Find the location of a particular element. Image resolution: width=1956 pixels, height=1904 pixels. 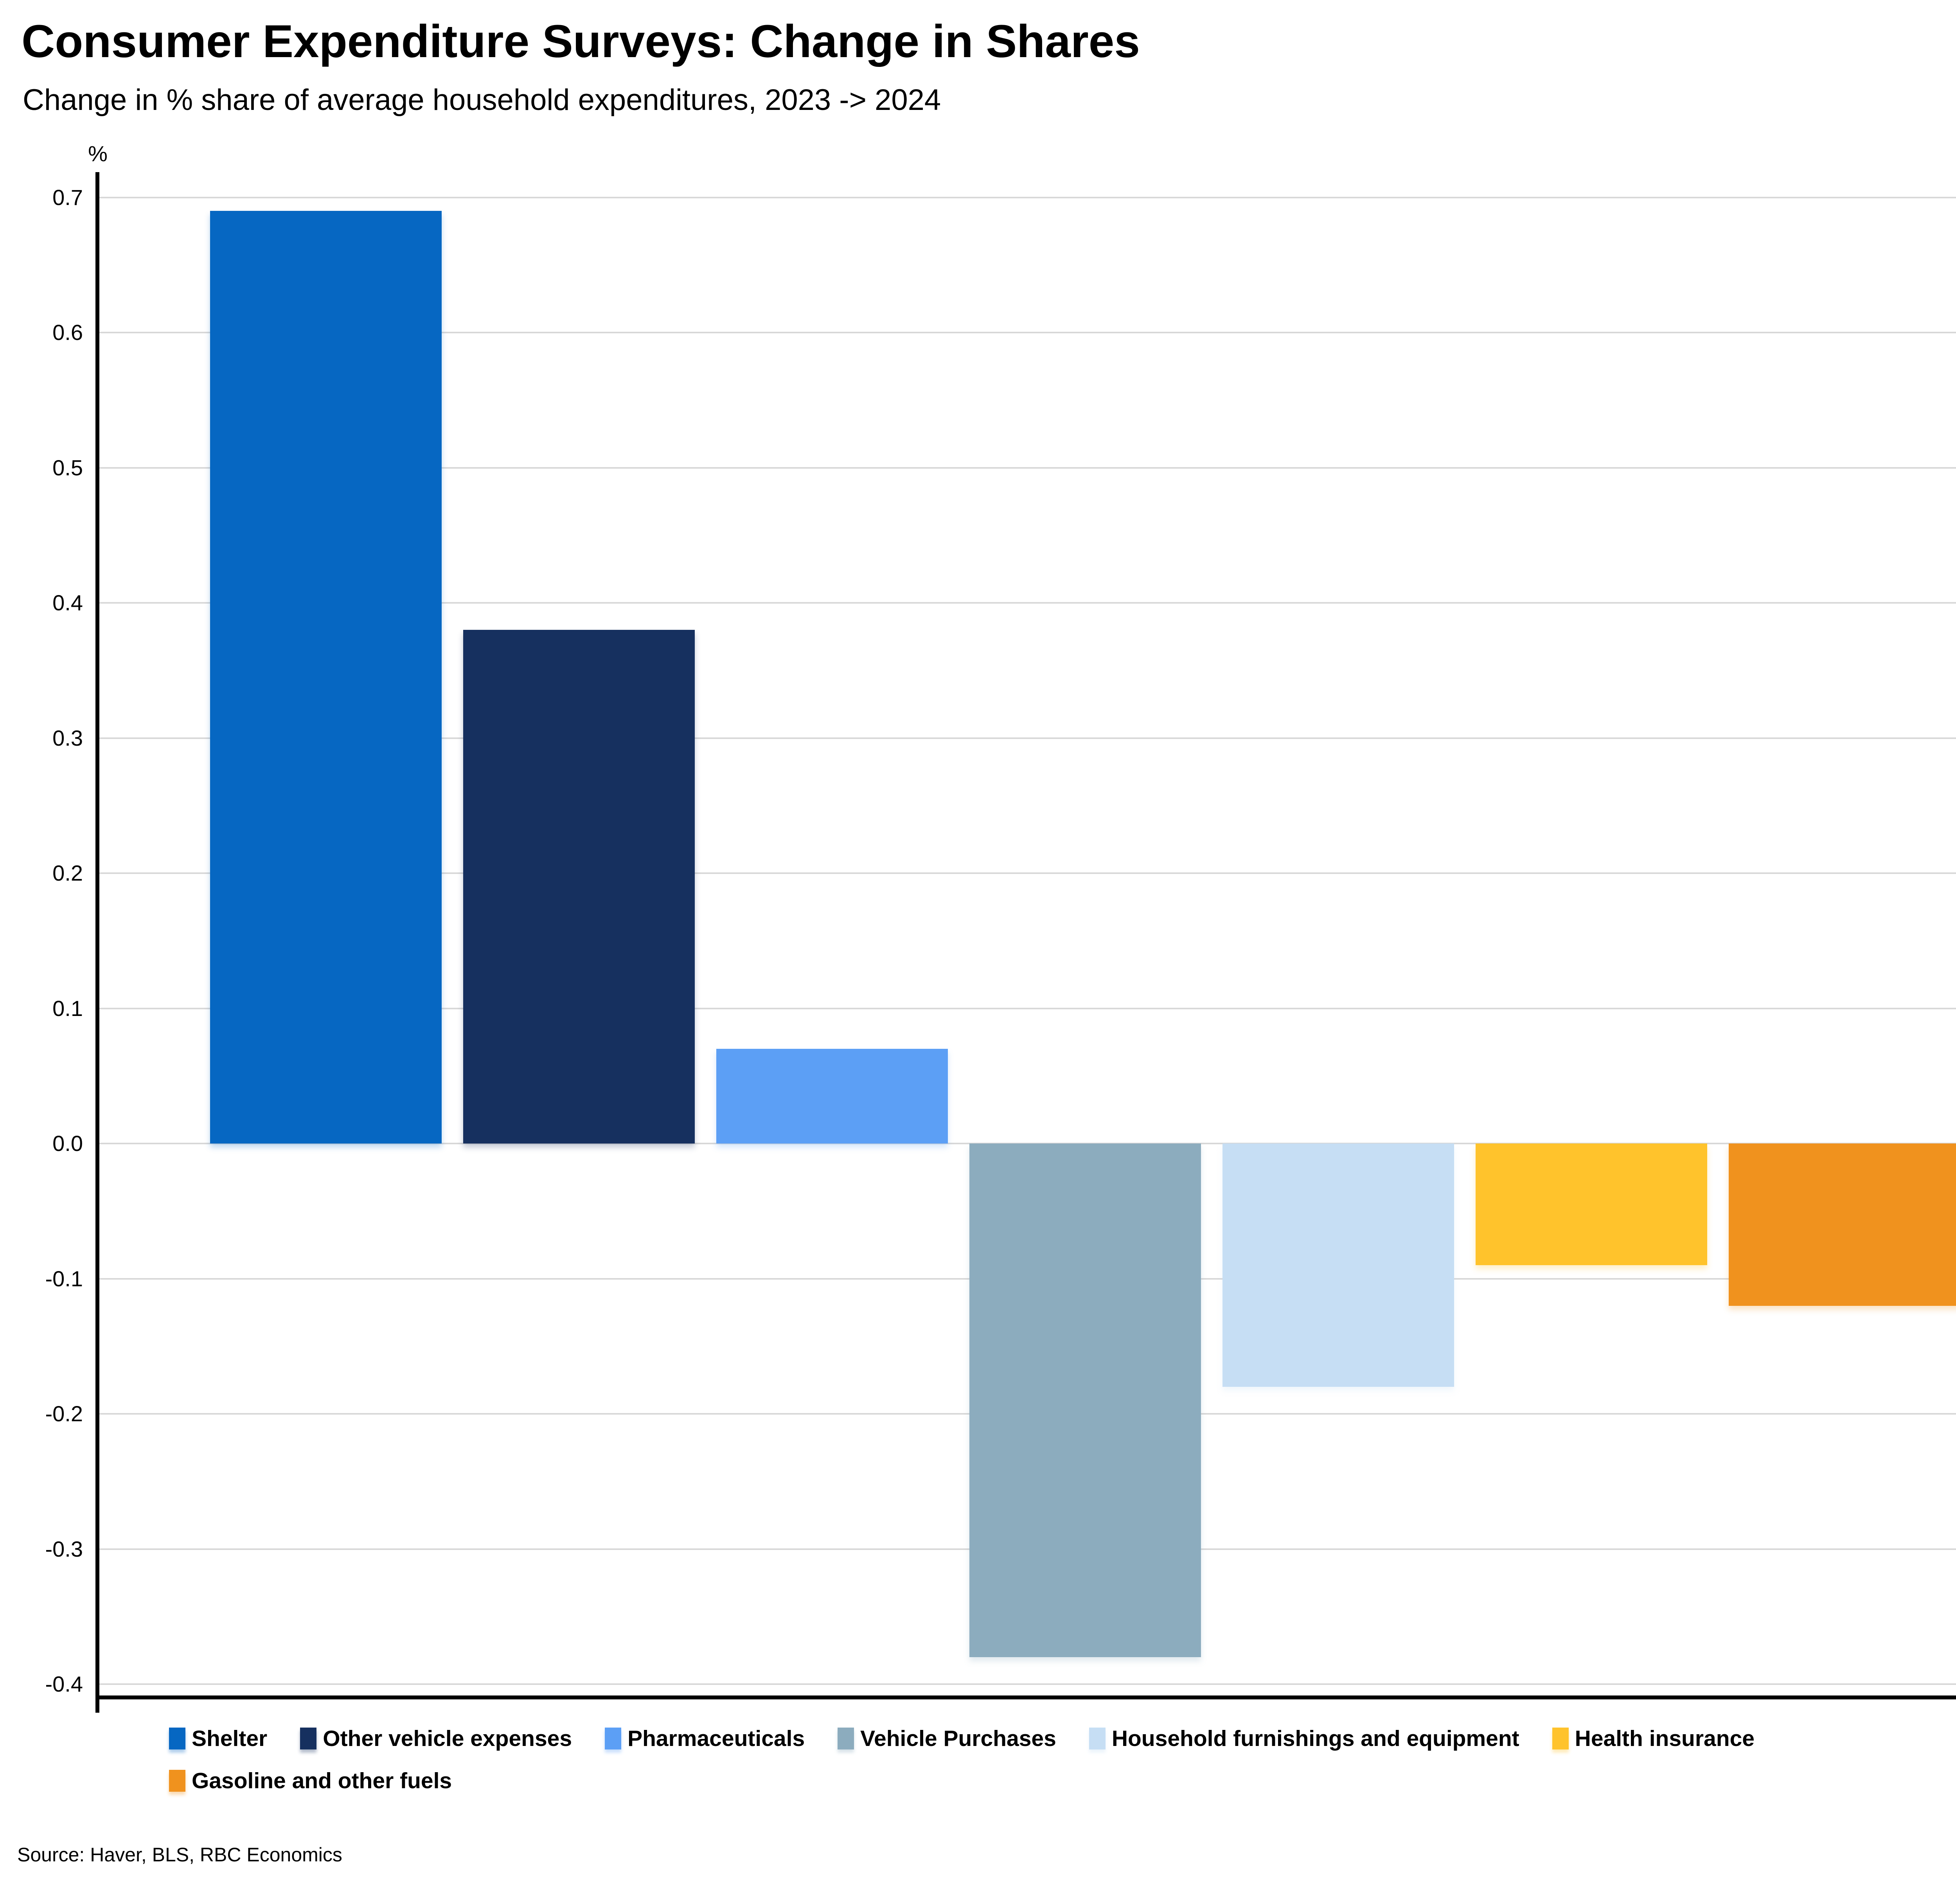

legend-label: Other vehicle expenses is located at coordinates (447, 1738).